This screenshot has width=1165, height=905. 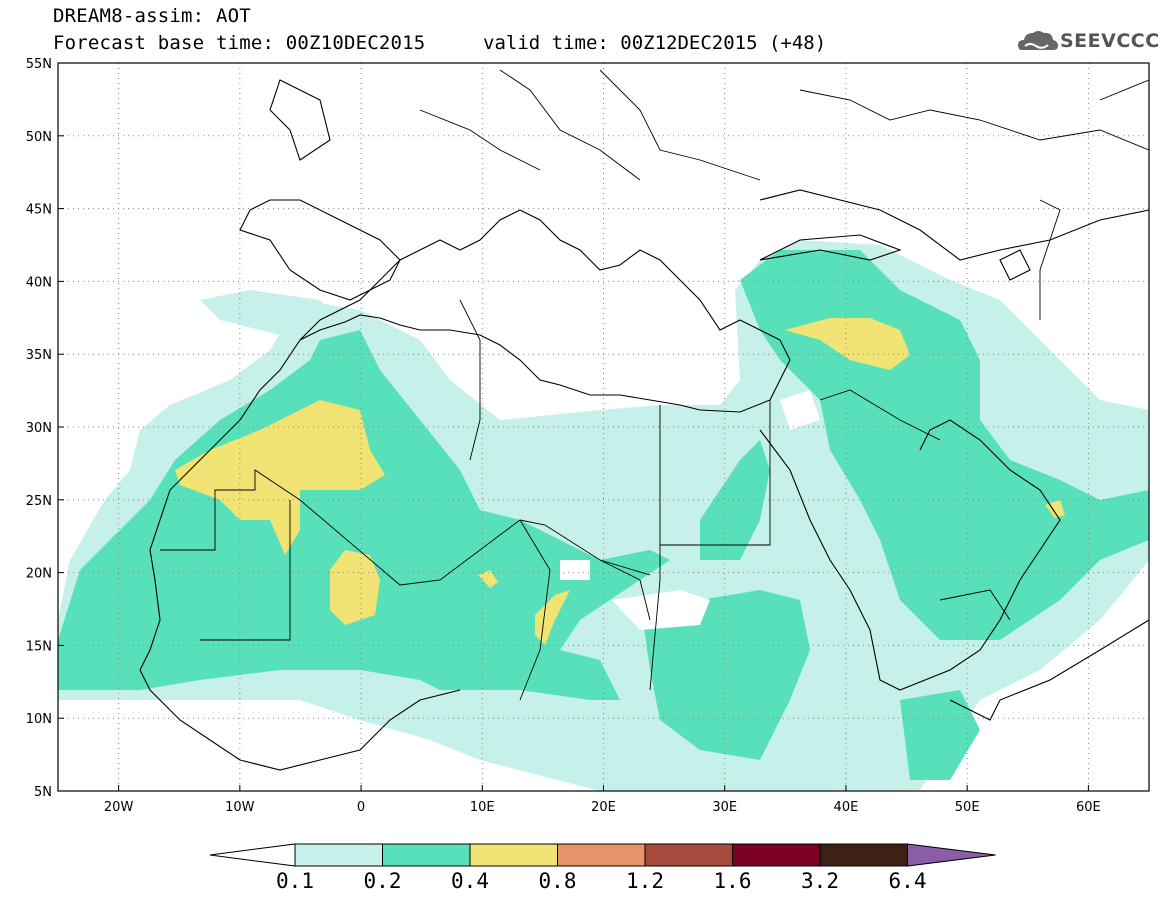 What do you see at coordinates (39, 501) in the screenshot?
I see `lat-label: 25N` at bounding box center [39, 501].